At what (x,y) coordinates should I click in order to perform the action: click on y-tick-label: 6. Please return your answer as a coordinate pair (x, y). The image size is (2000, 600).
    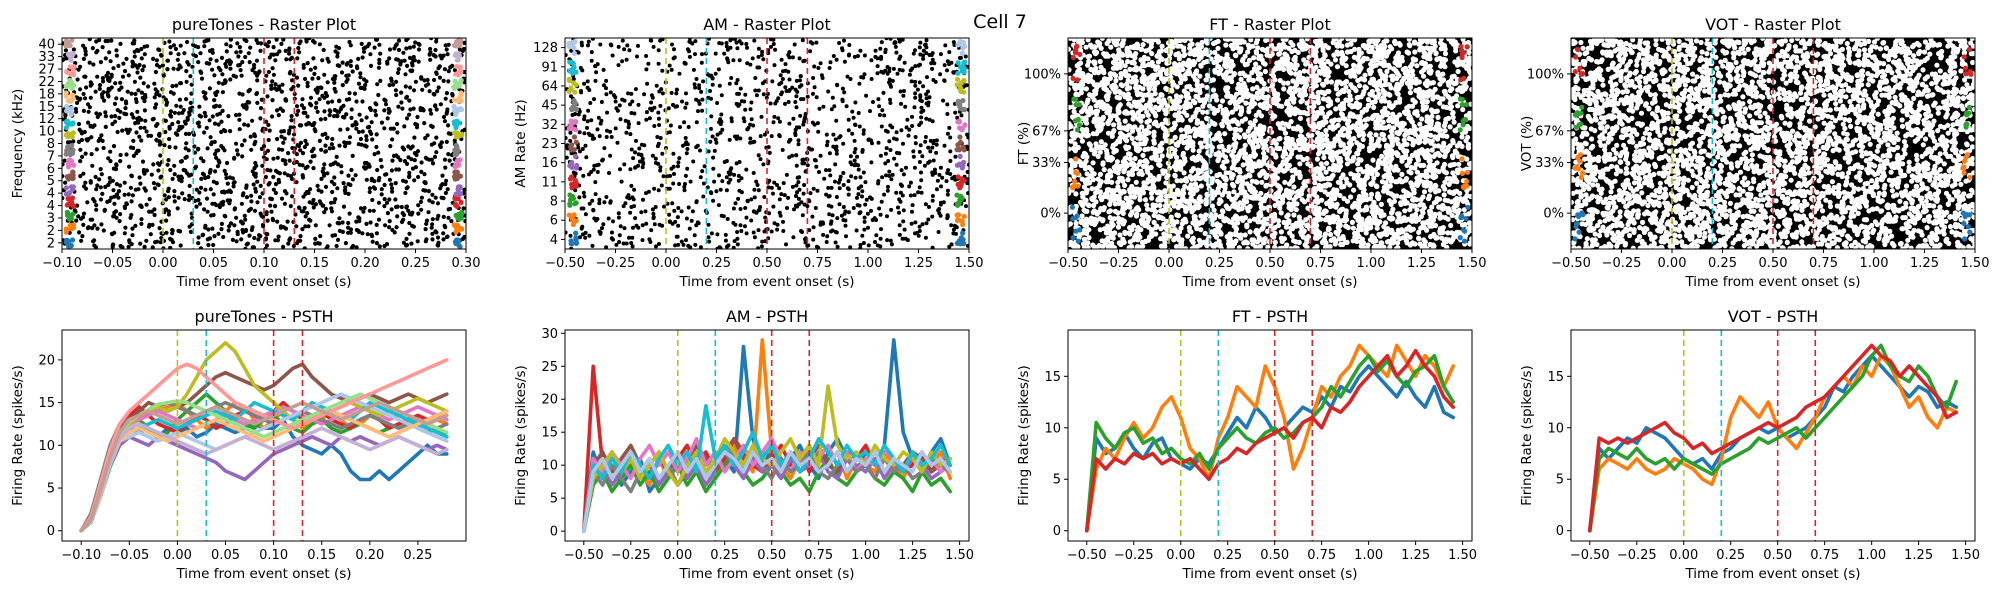
    Looking at the image, I should click on (554, 221).